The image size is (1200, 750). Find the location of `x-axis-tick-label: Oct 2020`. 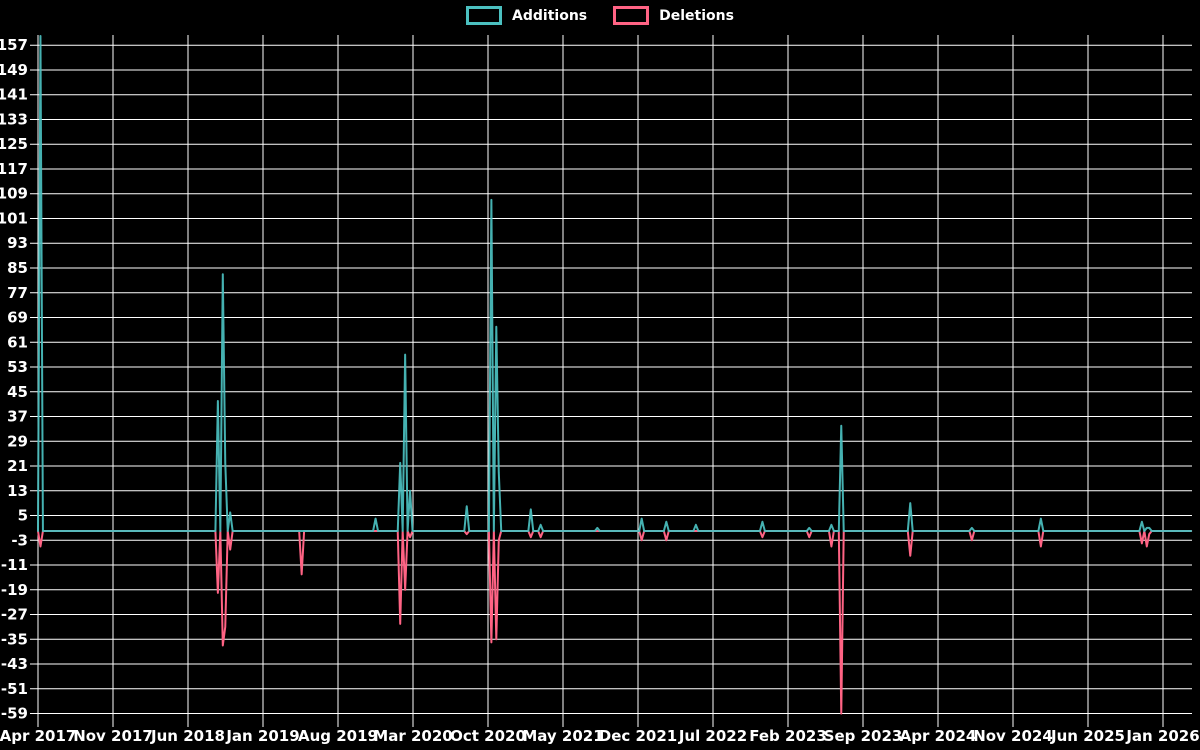

x-axis-tick-label: Oct 2020 is located at coordinates (488, 736).